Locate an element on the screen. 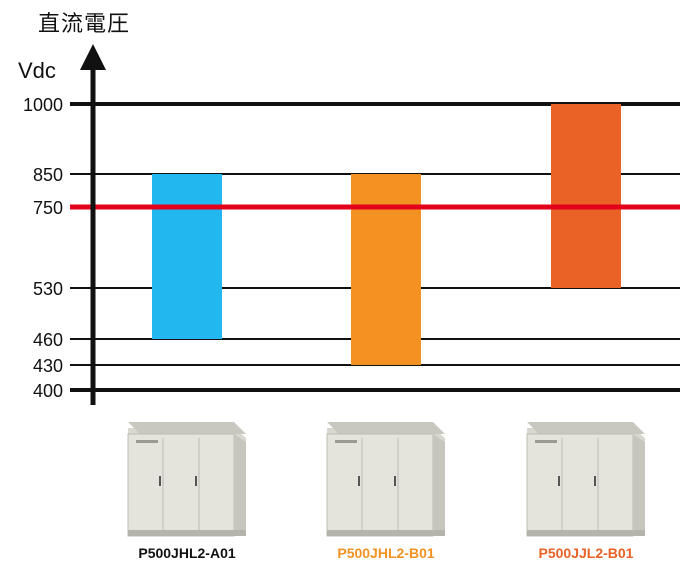 The height and width of the screenshot is (567, 680). y-axis-group is located at coordinates (93, 224).